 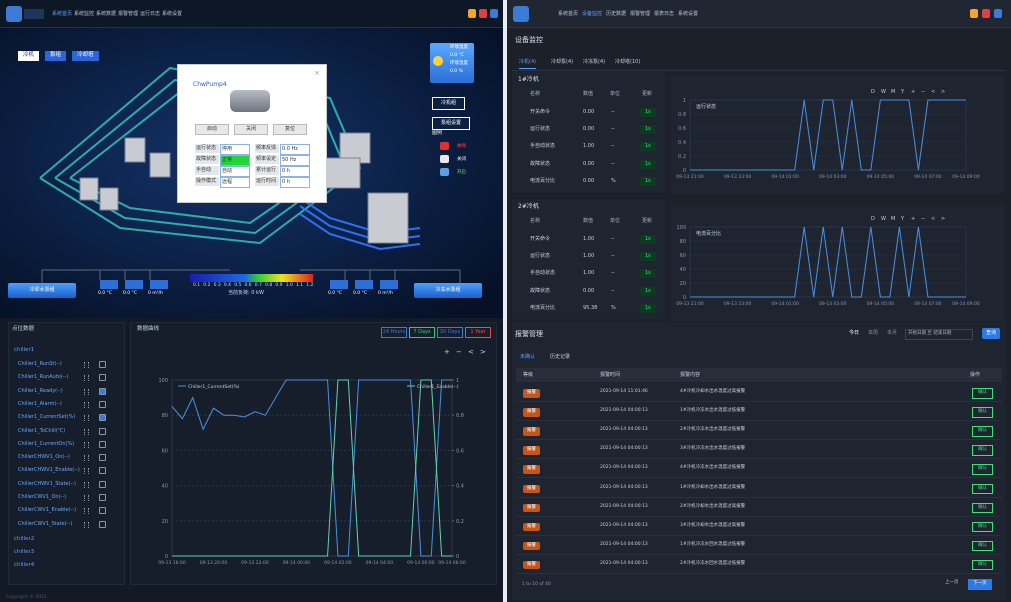 What do you see at coordinates (150, 14) in the screenshot?
I see `nav-item: 运行日志` at bounding box center [150, 14].